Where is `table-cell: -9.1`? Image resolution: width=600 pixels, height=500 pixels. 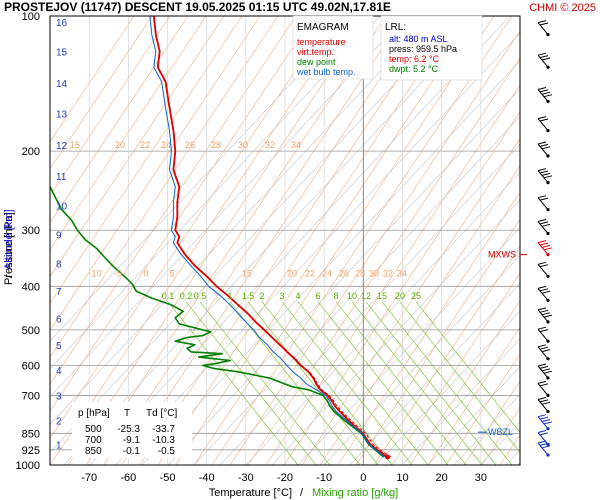
table-cell: -9.1 is located at coordinates (132, 440).